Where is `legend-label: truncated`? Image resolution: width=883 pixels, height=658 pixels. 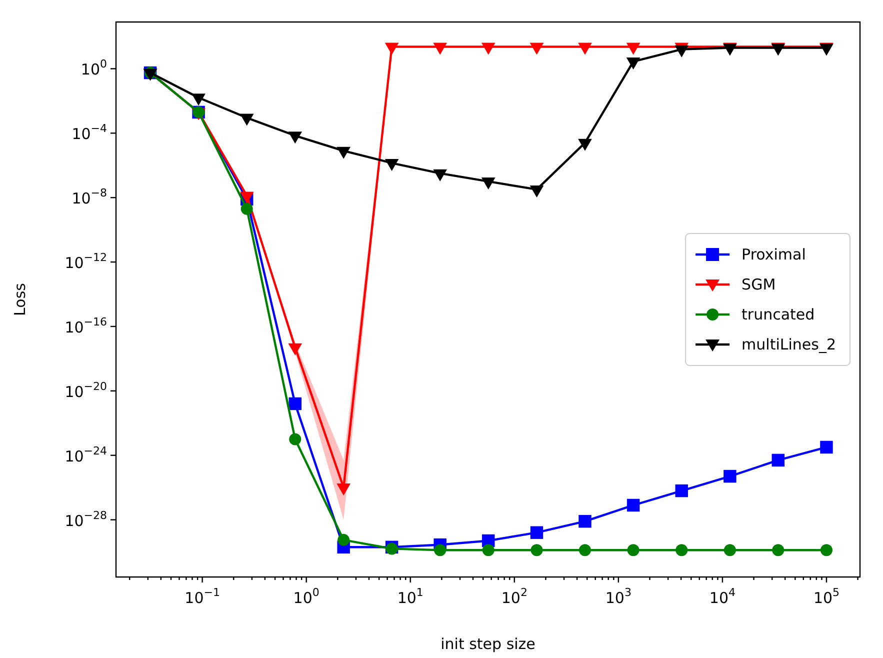
legend-label: truncated is located at coordinates (778, 314).